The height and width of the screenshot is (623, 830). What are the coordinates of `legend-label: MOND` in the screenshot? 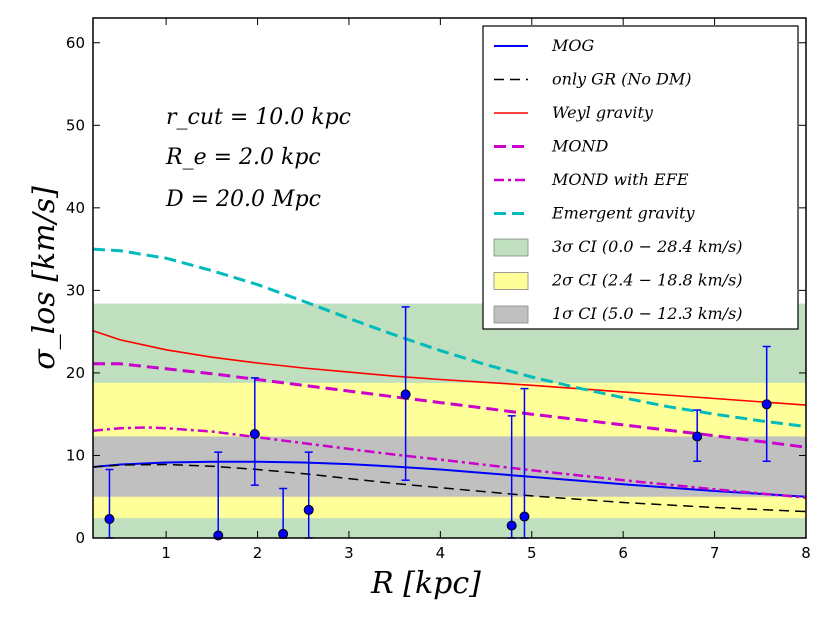 It's located at (580, 146).